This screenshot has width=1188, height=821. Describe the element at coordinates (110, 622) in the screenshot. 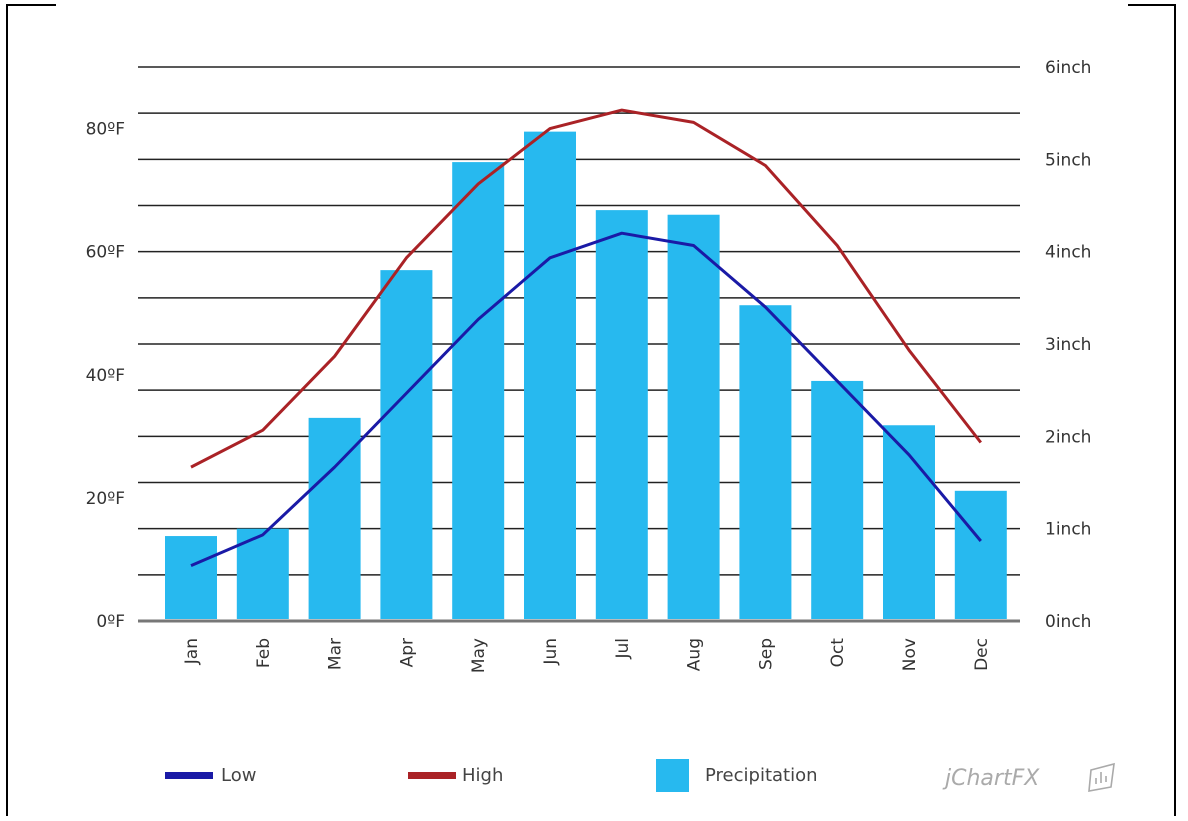

I see `left-tick-label: 0ºF` at that location.